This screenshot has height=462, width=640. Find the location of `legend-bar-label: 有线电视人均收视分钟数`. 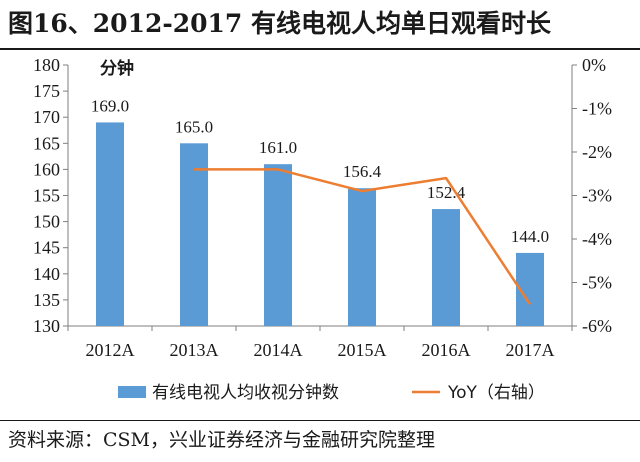

legend-bar-label: 有线电视人均收视分钟数 is located at coordinates (245, 393).